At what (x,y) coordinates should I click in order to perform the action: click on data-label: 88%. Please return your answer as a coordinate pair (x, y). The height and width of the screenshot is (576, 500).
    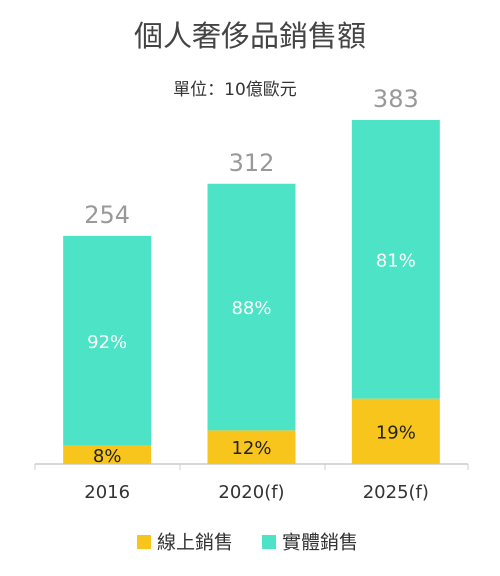
    Looking at the image, I should click on (251, 308).